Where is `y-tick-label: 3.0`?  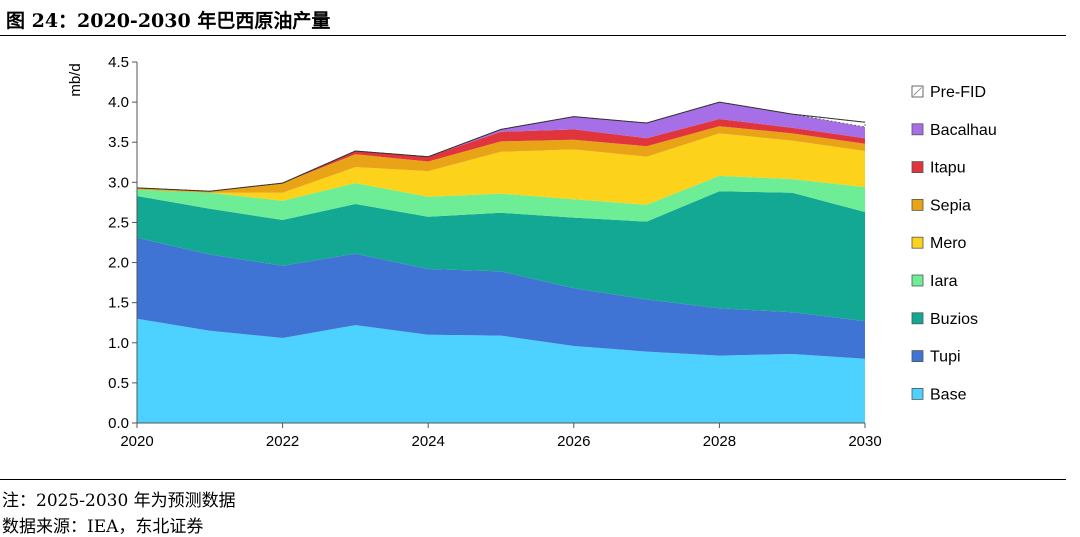 y-tick-label: 3.0 is located at coordinates (118, 182).